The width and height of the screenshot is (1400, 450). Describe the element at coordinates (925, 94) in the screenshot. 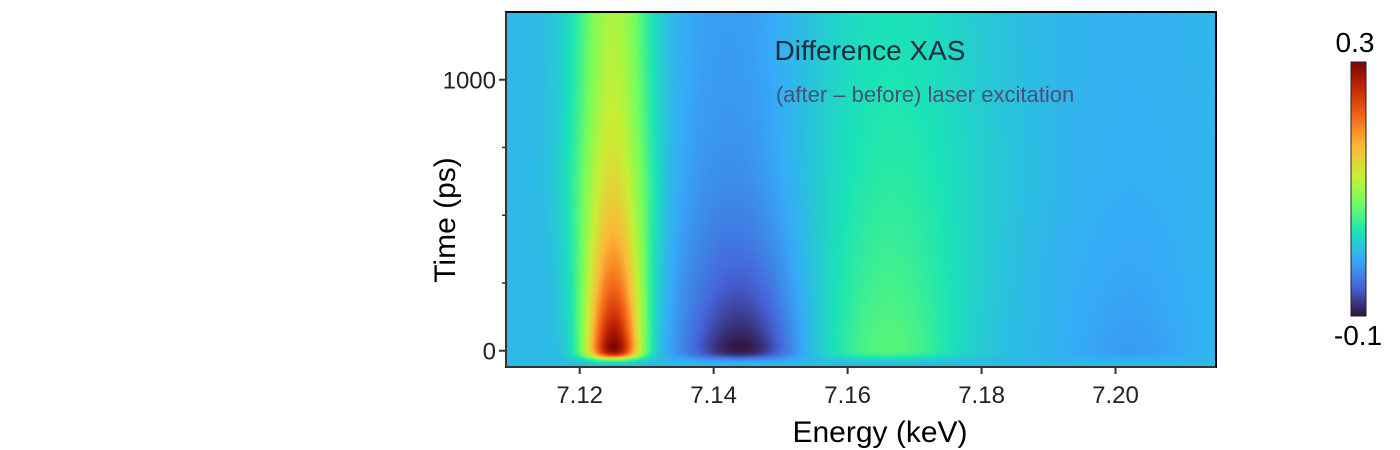

I see `chart-subtitle: (after – before) laser excitation` at that location.